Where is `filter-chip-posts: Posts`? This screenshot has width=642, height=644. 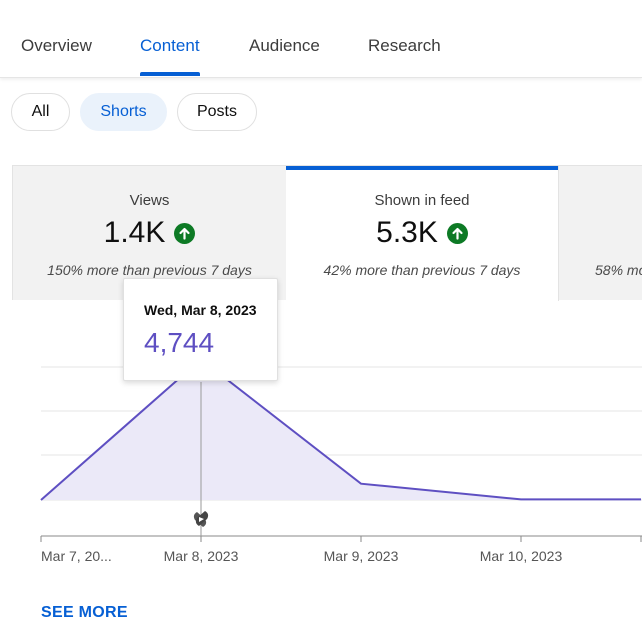
filter-chip-posts: Posts is located at coordinates (217, 112).